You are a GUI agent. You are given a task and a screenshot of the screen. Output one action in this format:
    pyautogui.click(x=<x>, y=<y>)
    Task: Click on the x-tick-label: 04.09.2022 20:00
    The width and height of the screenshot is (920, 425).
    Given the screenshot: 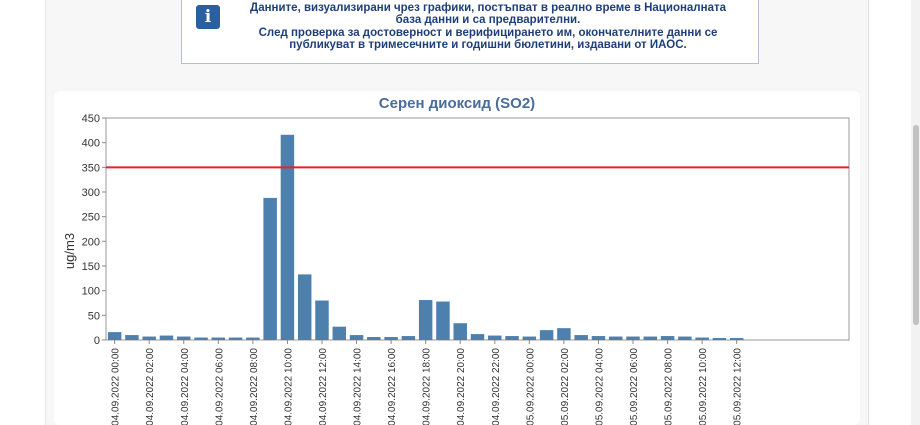 What is the action you would take?
    pyautogui.click(x=461, y=386)
    